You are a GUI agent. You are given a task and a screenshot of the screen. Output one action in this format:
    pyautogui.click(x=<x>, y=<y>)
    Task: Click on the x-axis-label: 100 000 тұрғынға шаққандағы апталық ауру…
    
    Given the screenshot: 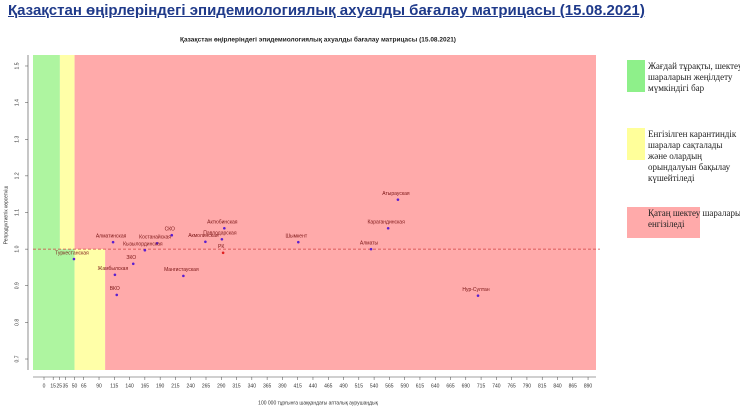 What is the action you would take?
    pyautogui.click(x=318, y=403)
    